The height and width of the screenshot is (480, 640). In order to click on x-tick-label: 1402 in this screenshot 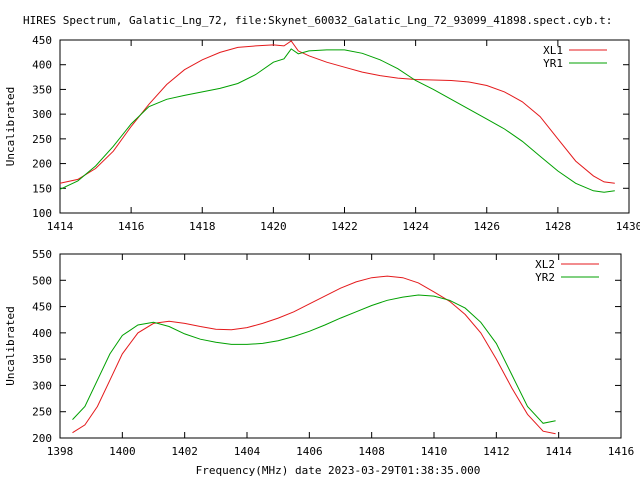, I will do `click(184, 451)`.